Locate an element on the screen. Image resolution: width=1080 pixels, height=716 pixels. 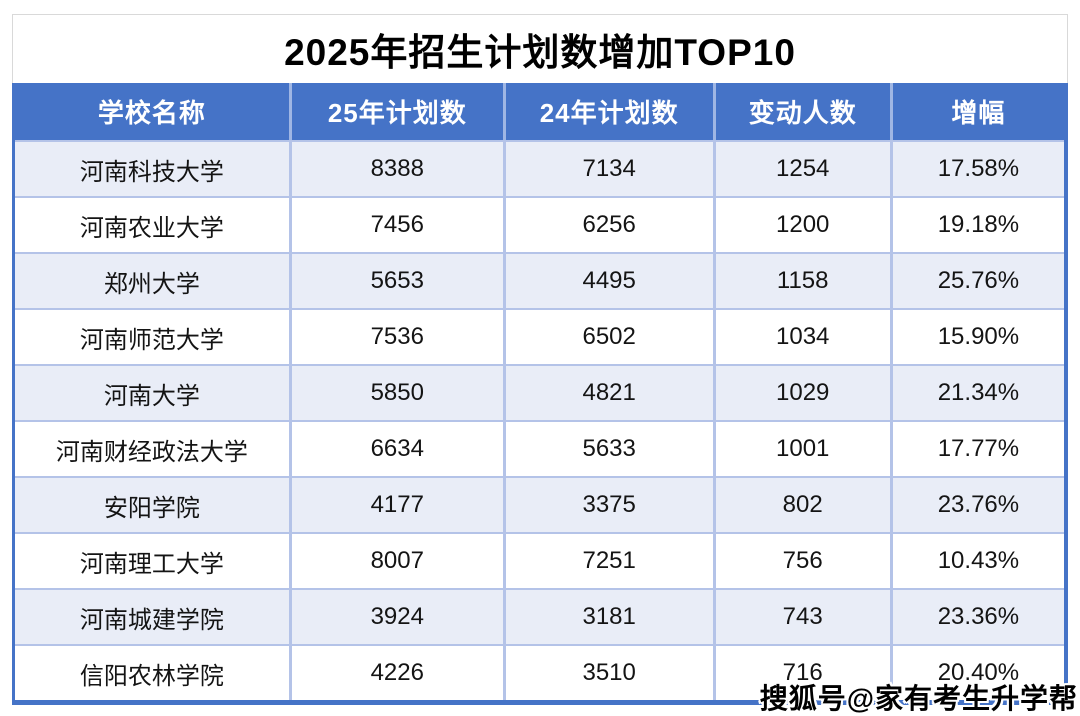
cell-plan25: 3924 is located at coordinates (395, 617).